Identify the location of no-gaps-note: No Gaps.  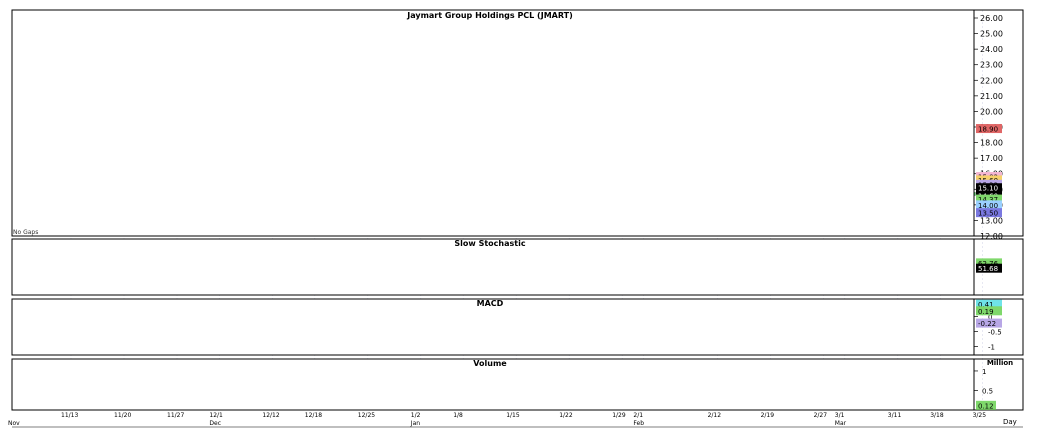
(25, 232).